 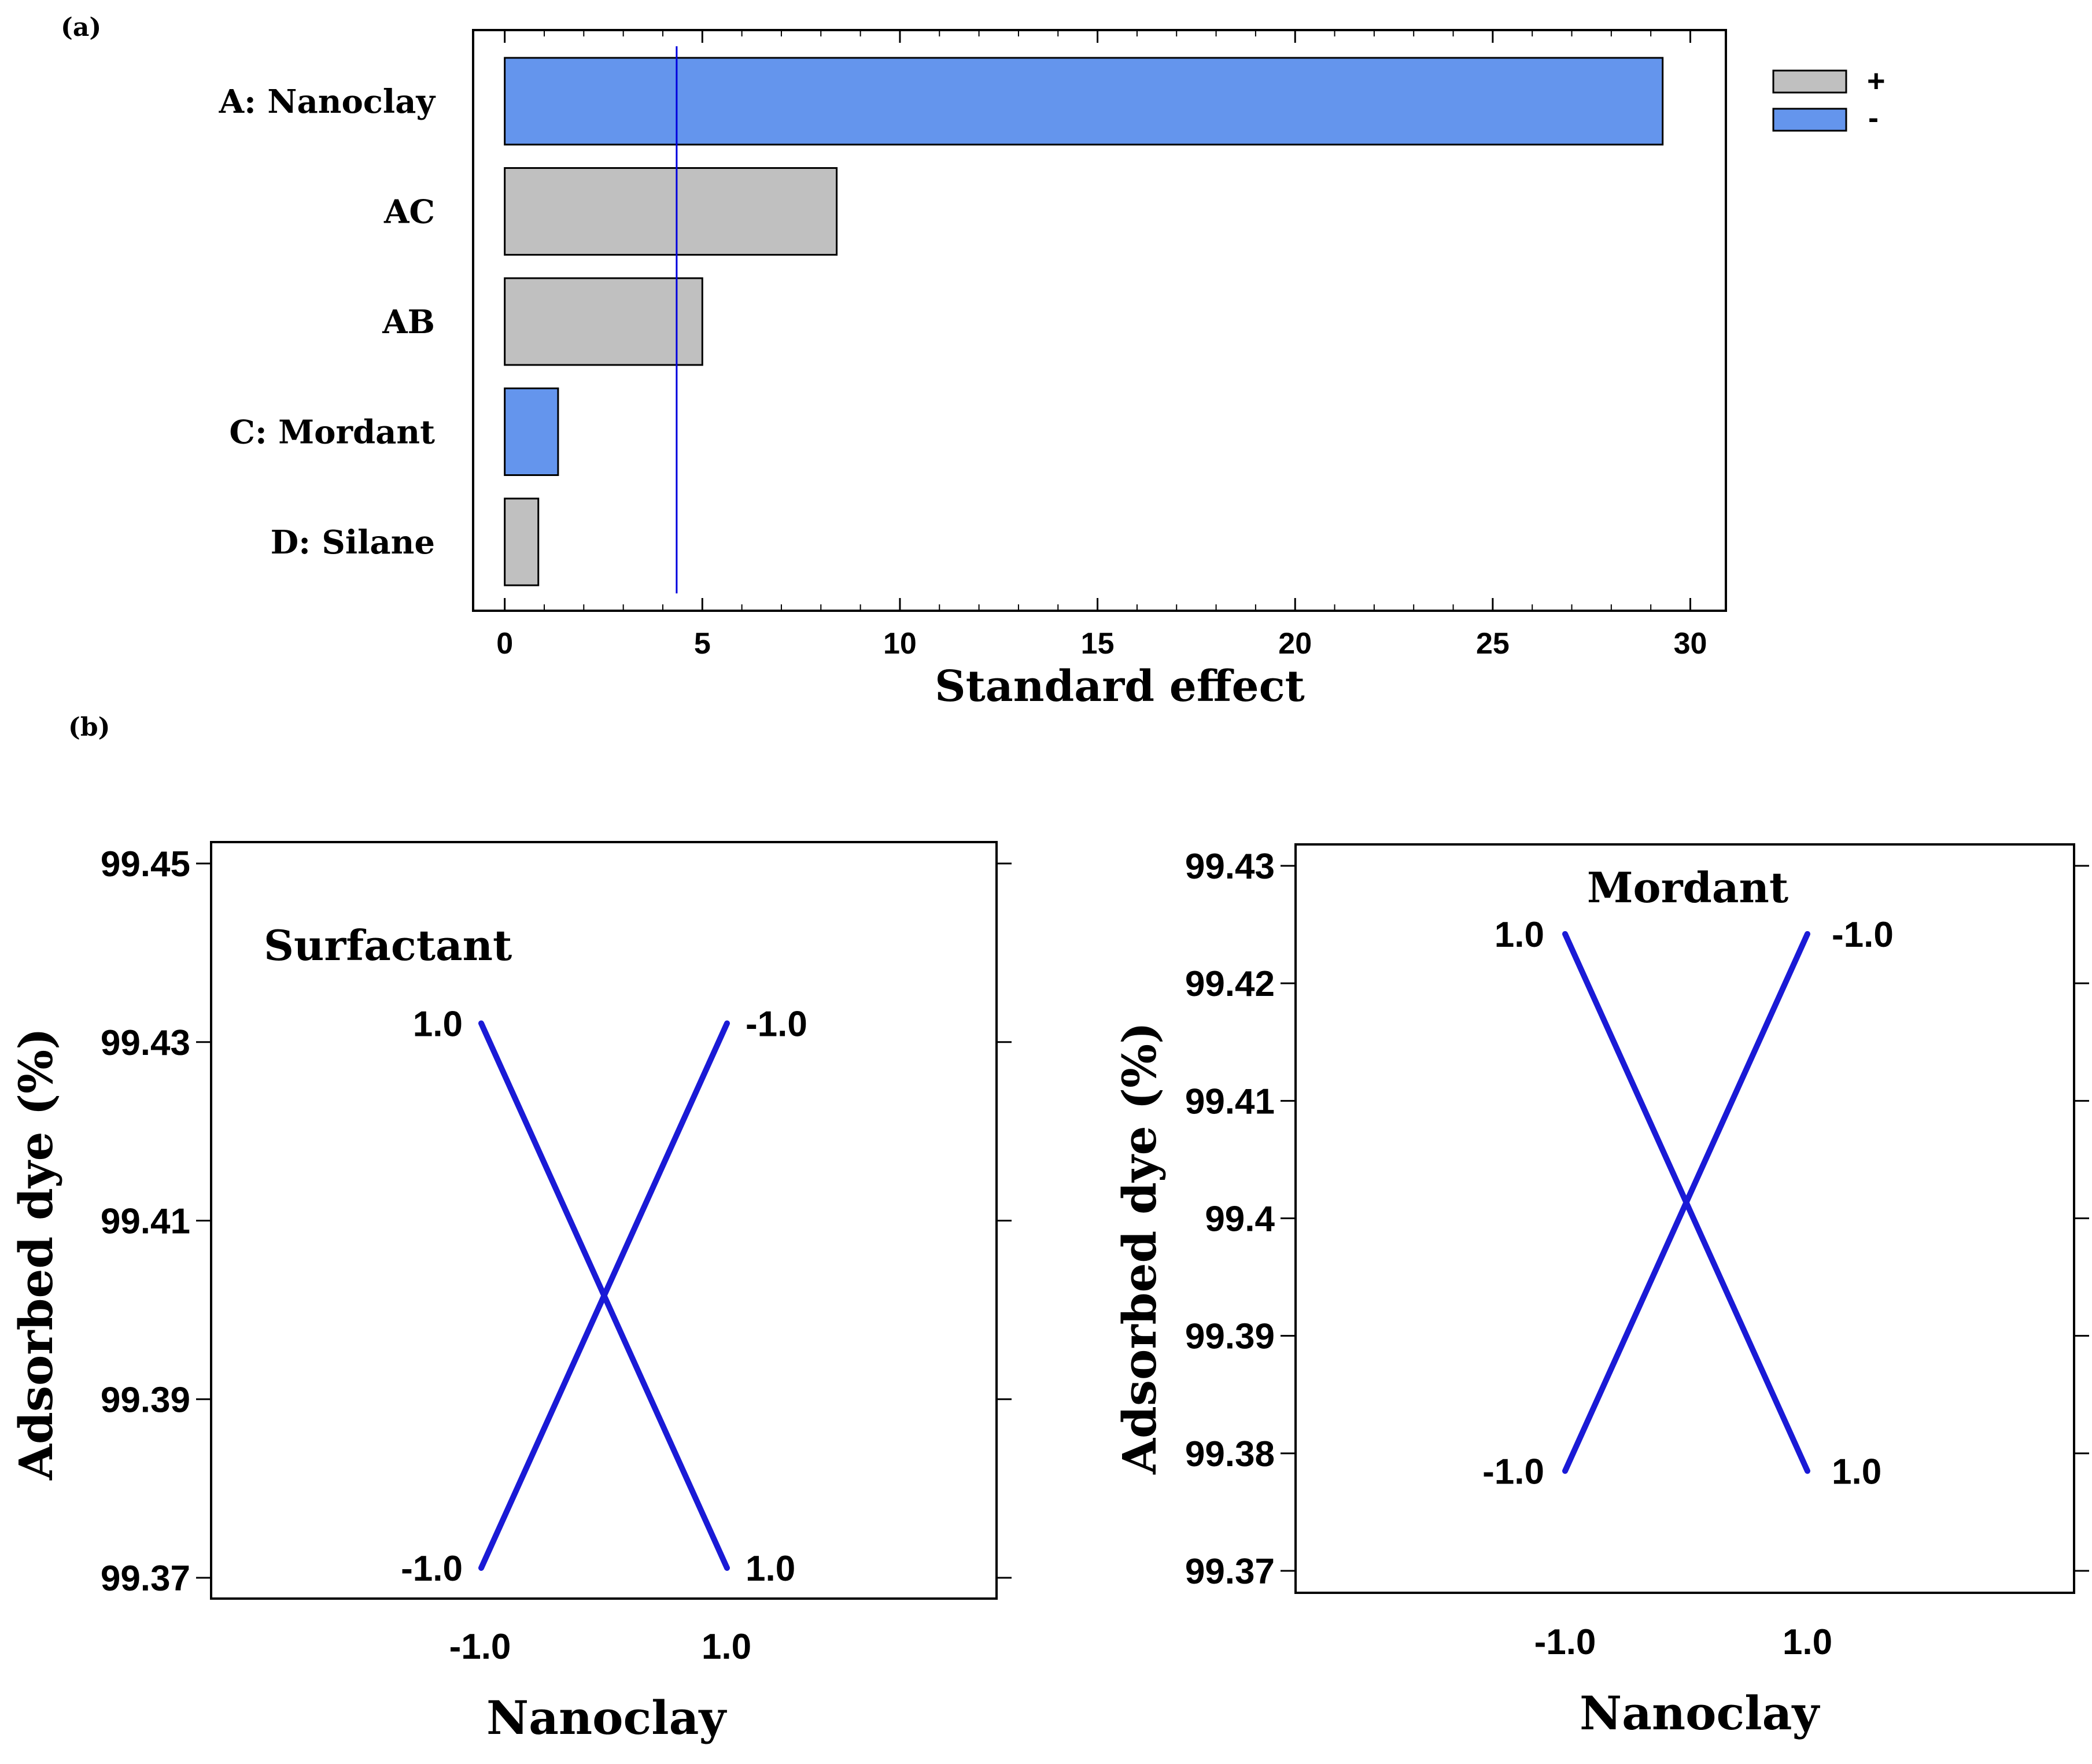 What do you see at coordinates (1856, 1472) in the screenshot?
I see `right-series-end-label-0: 1.0` at bounding box center [1856, 1472].